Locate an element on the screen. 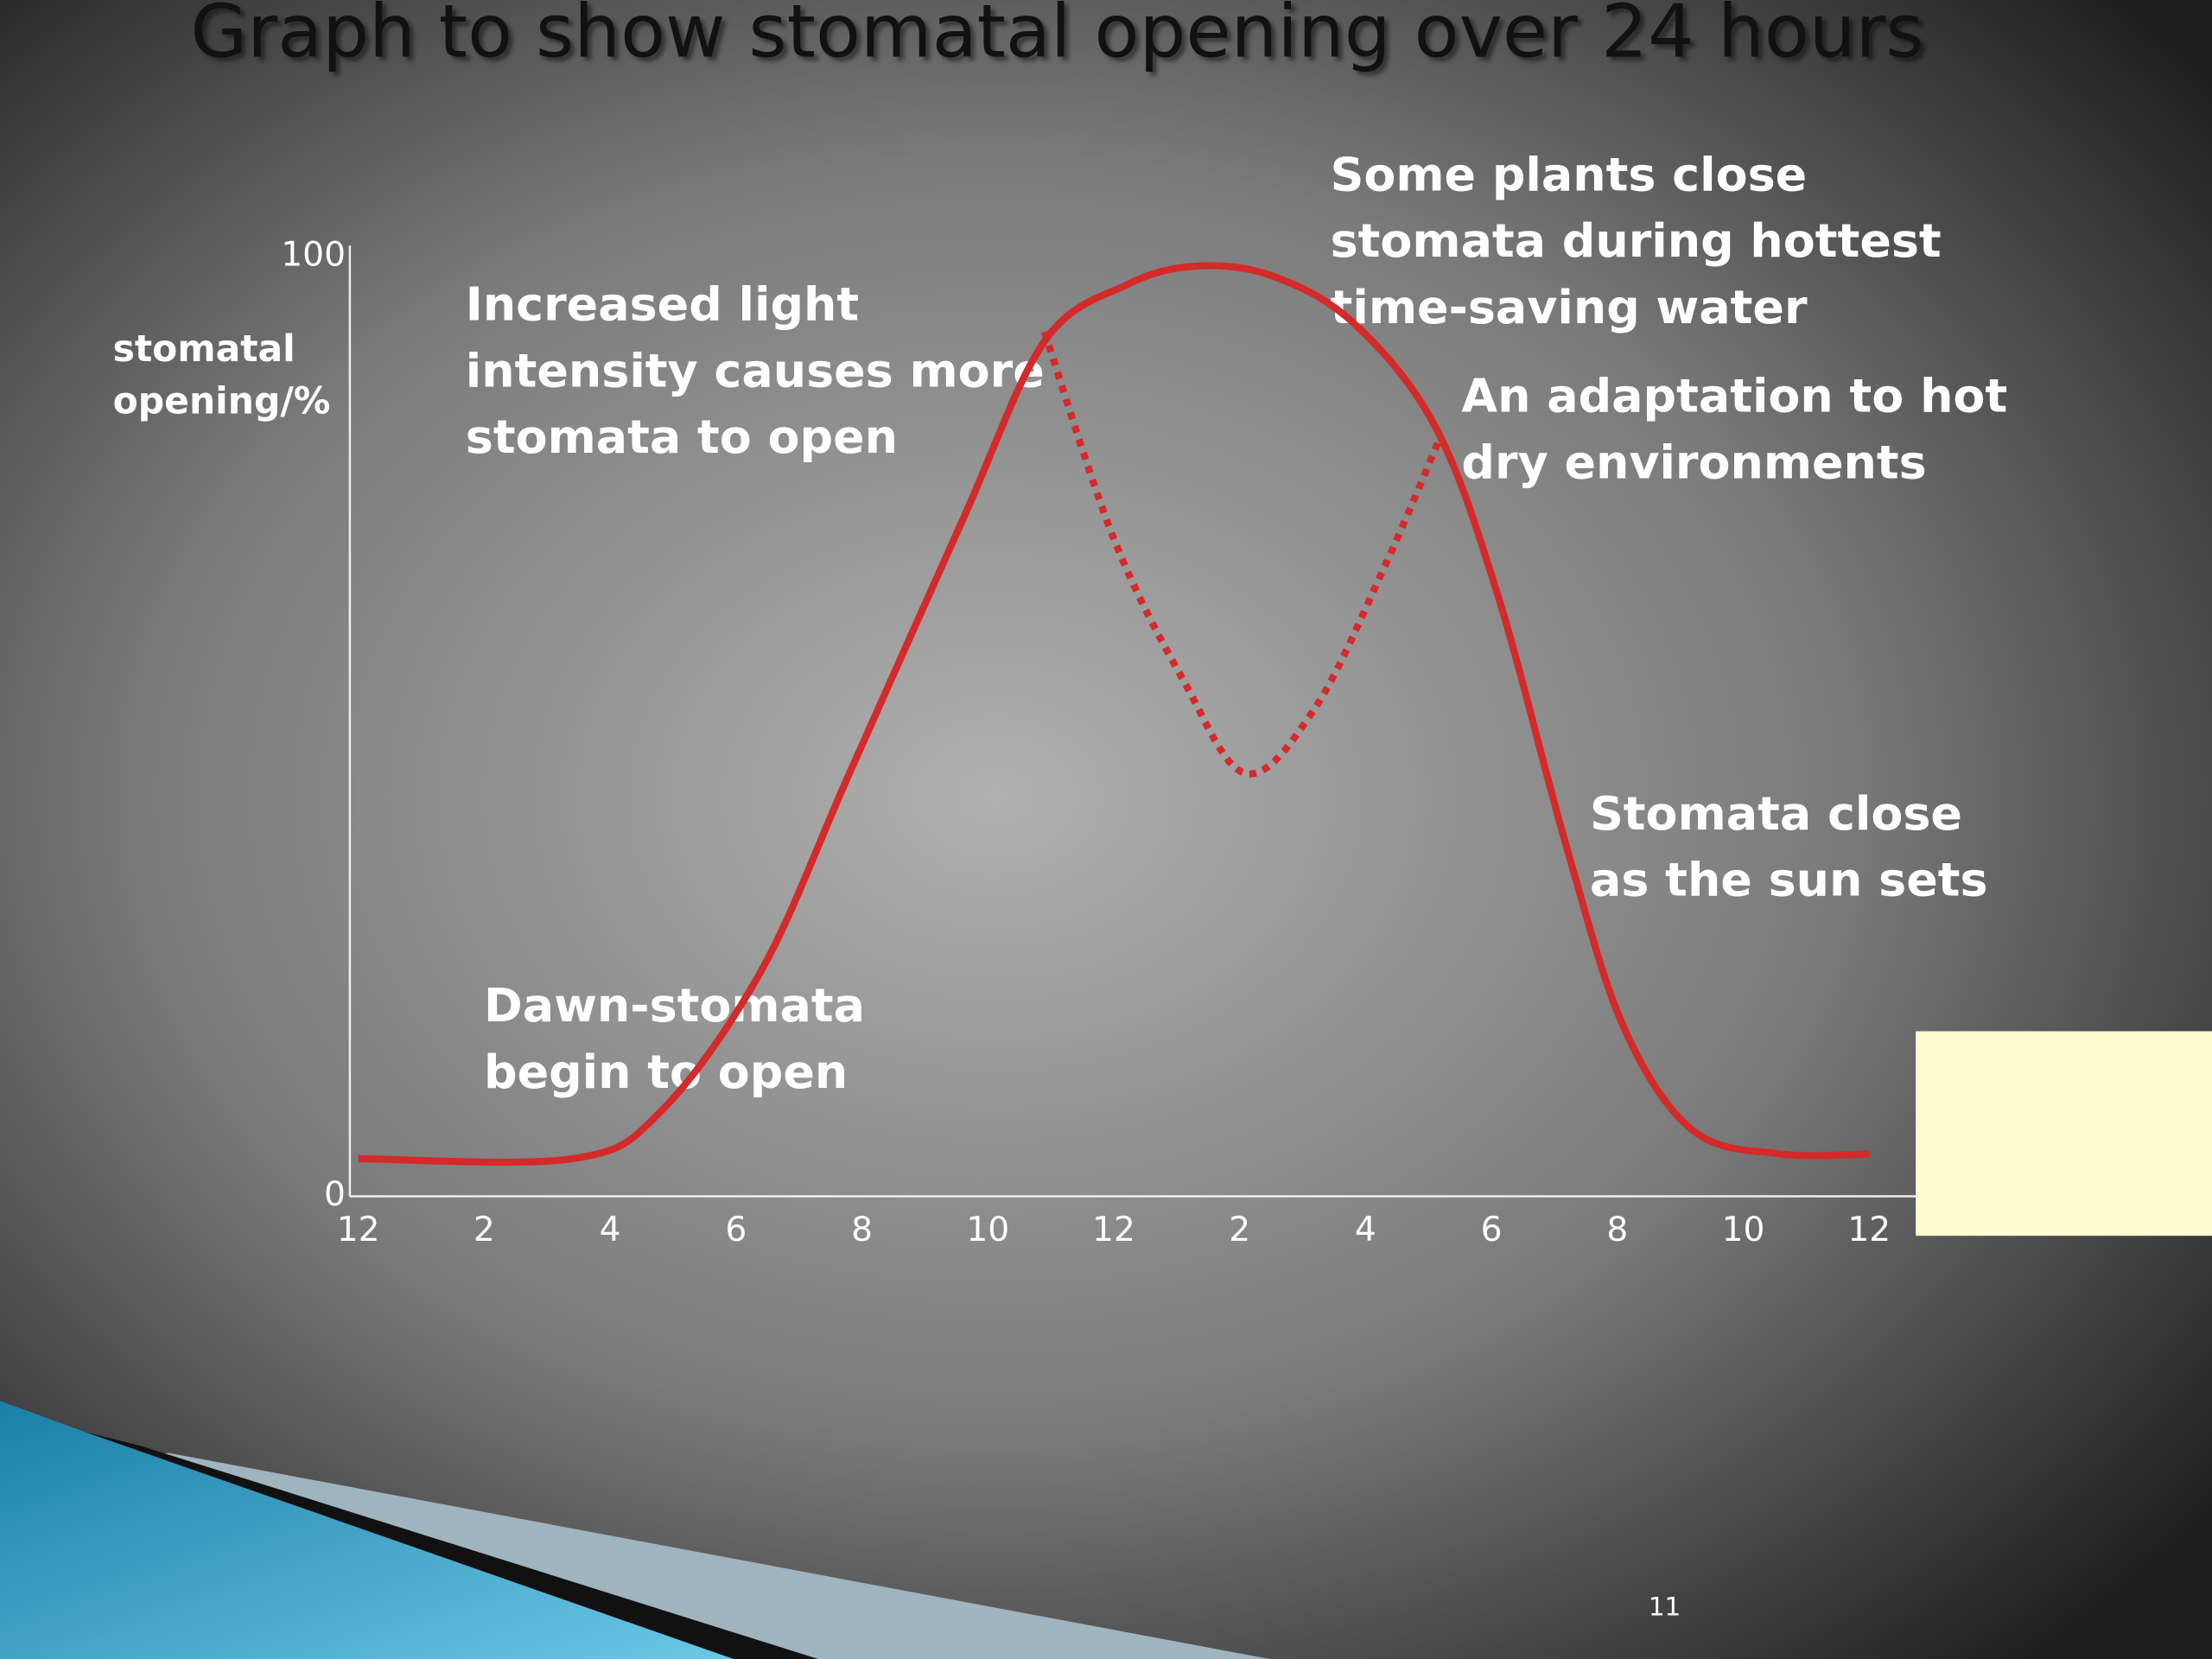 This screenshot has width=2212, height=1659. y-label-box: stomatal opening/% is located at coordinates (221, 375).